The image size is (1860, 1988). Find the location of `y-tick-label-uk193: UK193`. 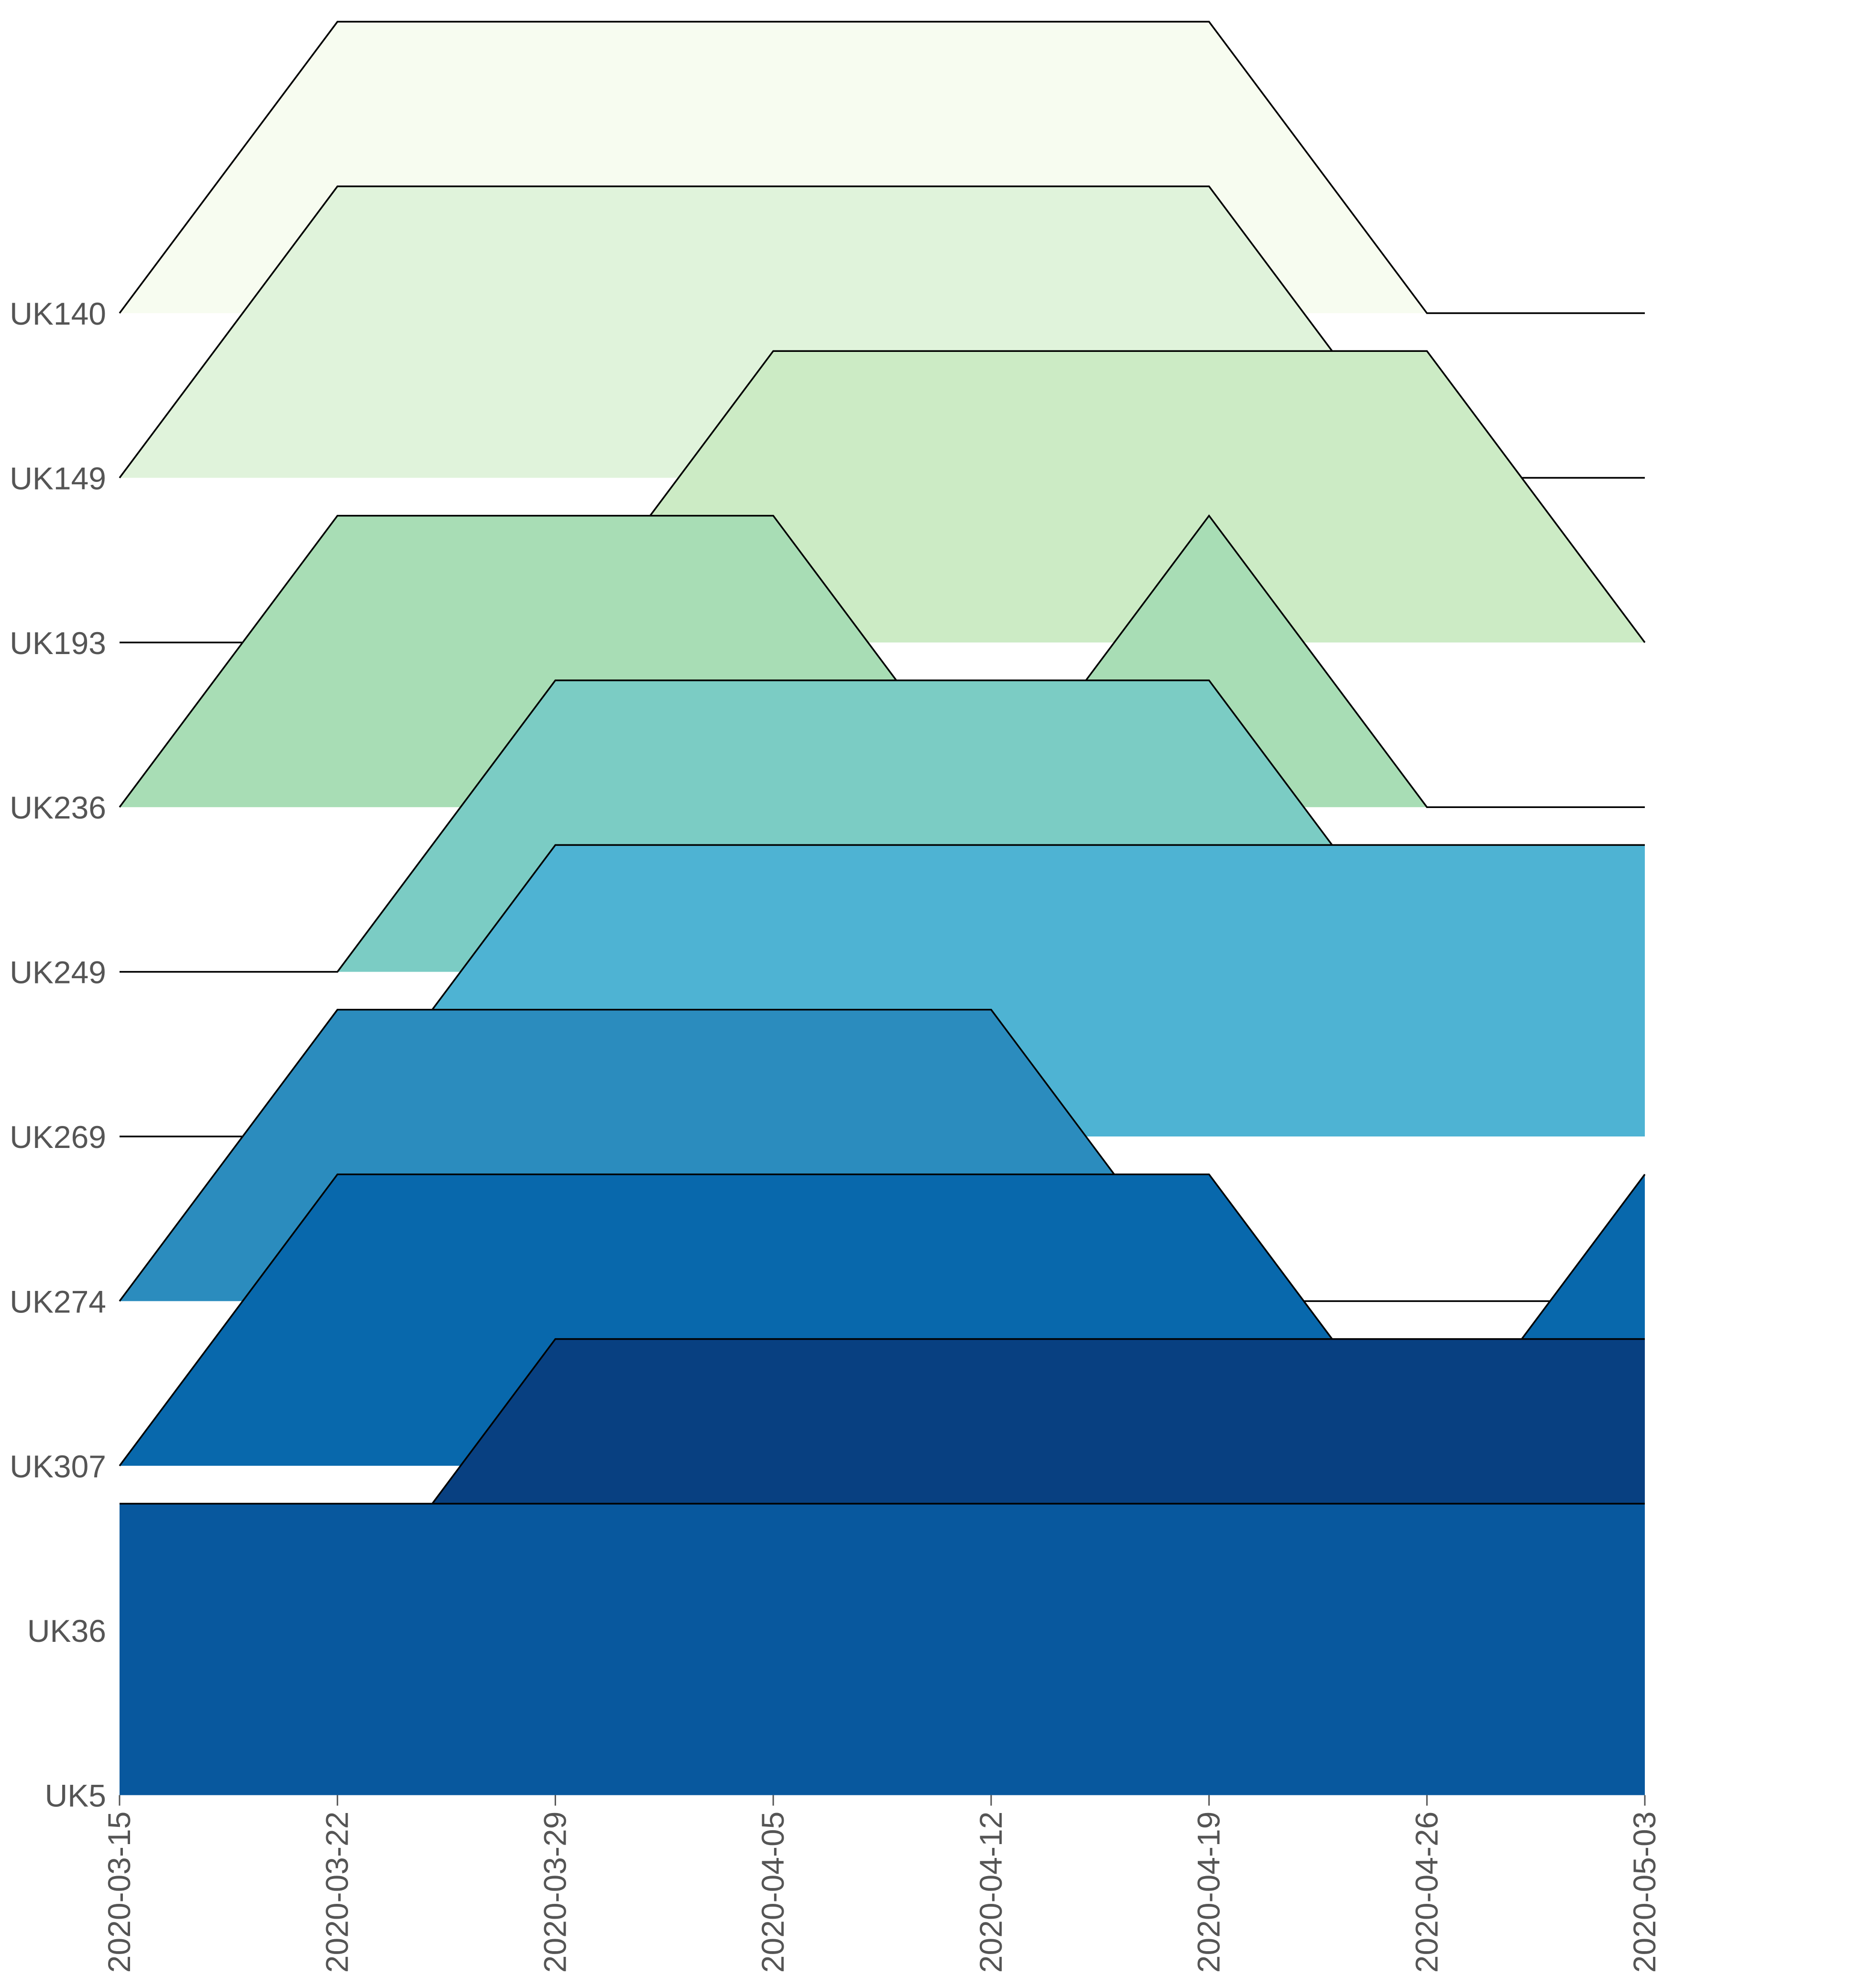

y-tick-label-uk193: UK193 is located at coordinates (58, 643).